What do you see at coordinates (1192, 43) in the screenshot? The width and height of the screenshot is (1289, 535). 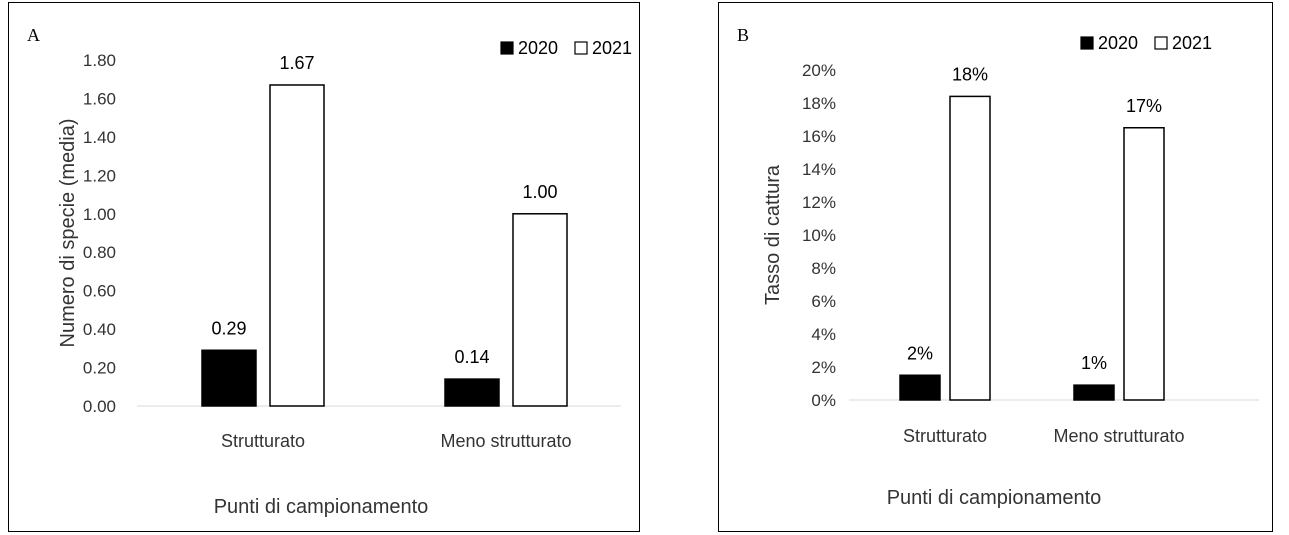 I see `chart-b-legend-label: 2021` at bounding box center [1192, 43].